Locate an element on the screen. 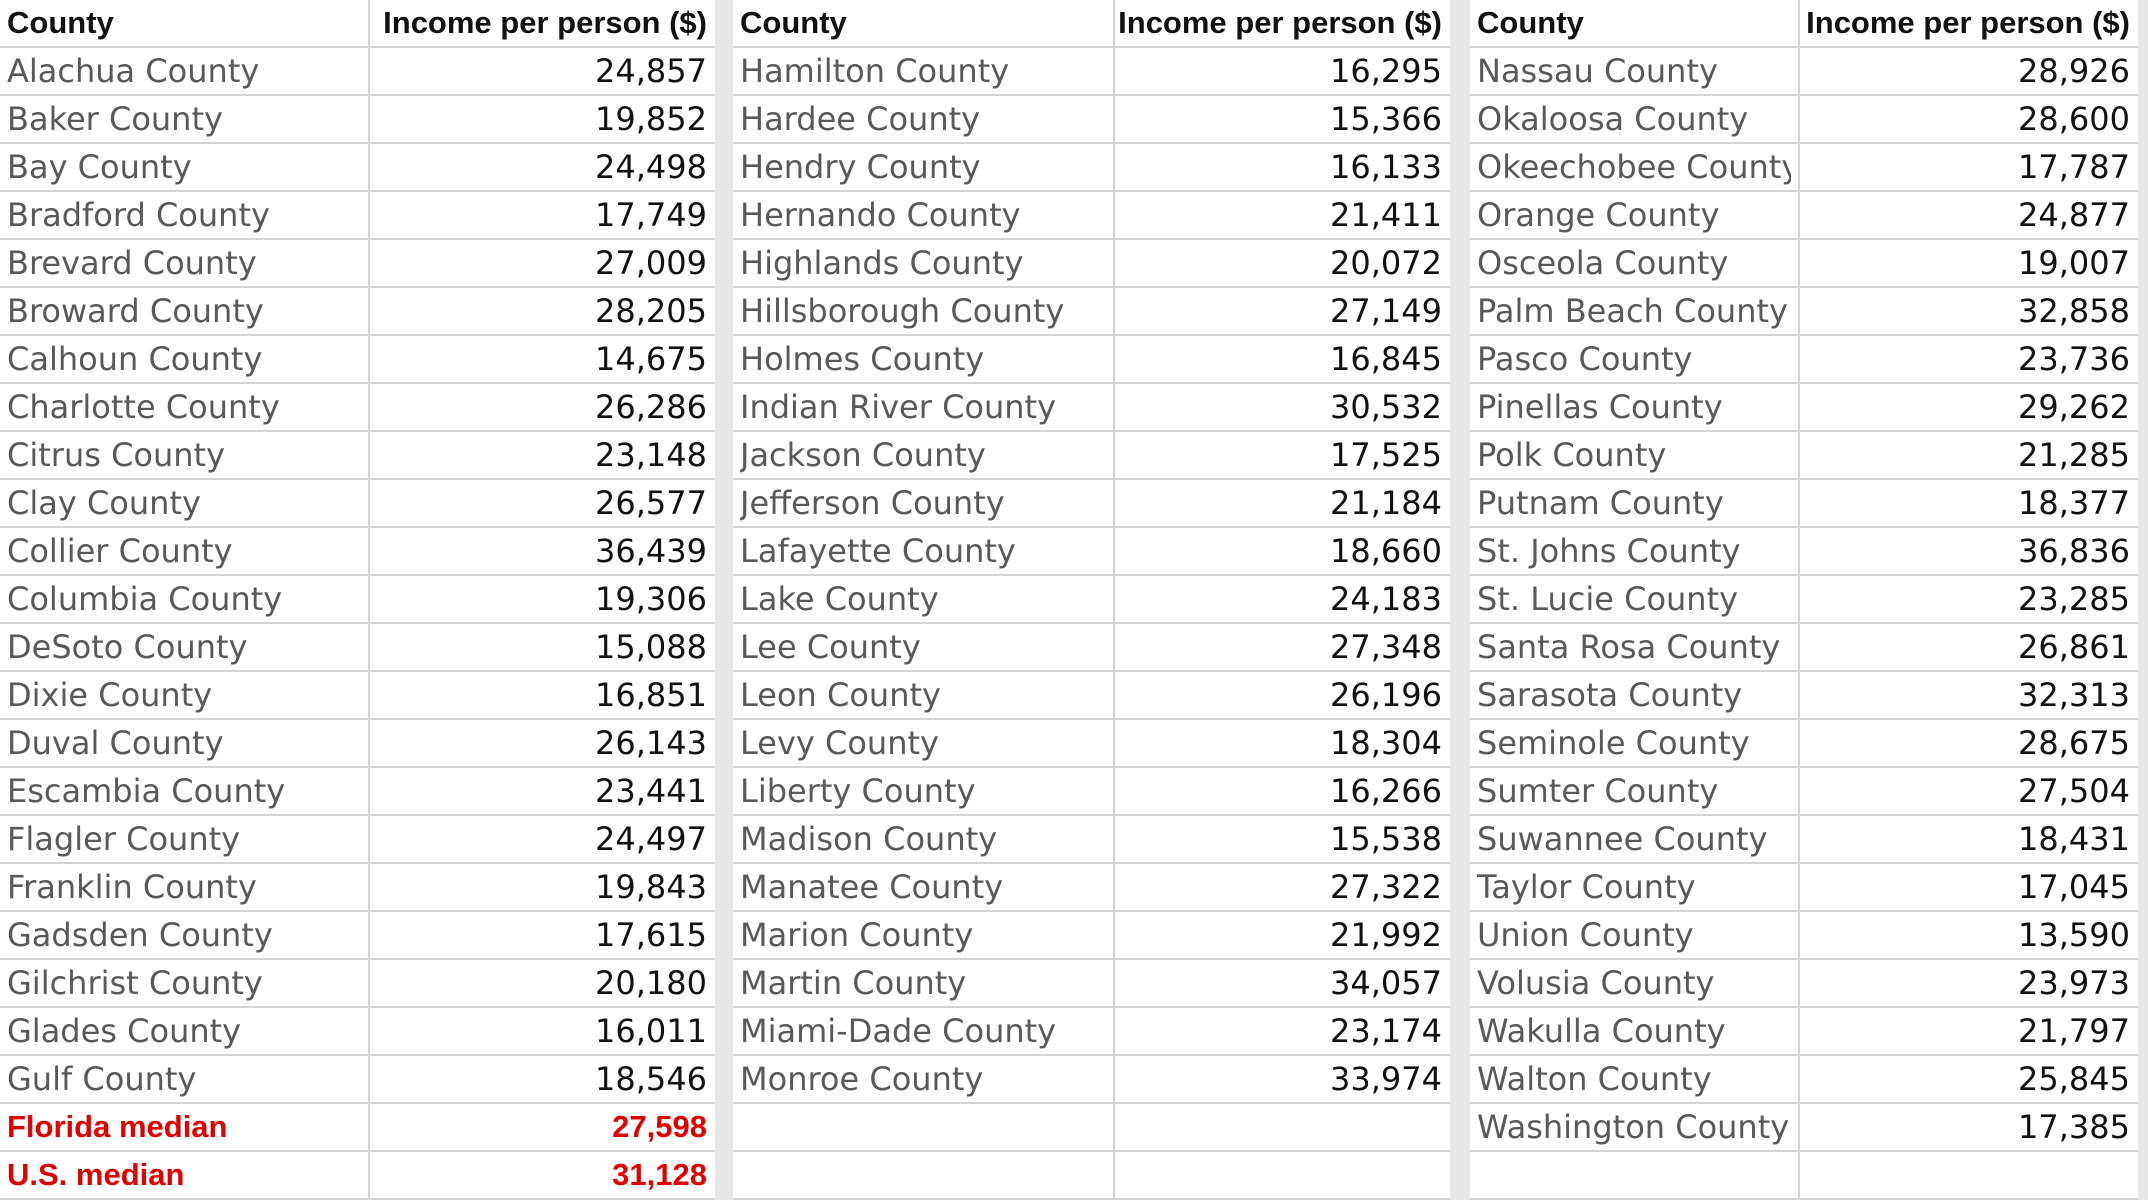  income-value: 20,072 is located at coordinates (1386, 263).